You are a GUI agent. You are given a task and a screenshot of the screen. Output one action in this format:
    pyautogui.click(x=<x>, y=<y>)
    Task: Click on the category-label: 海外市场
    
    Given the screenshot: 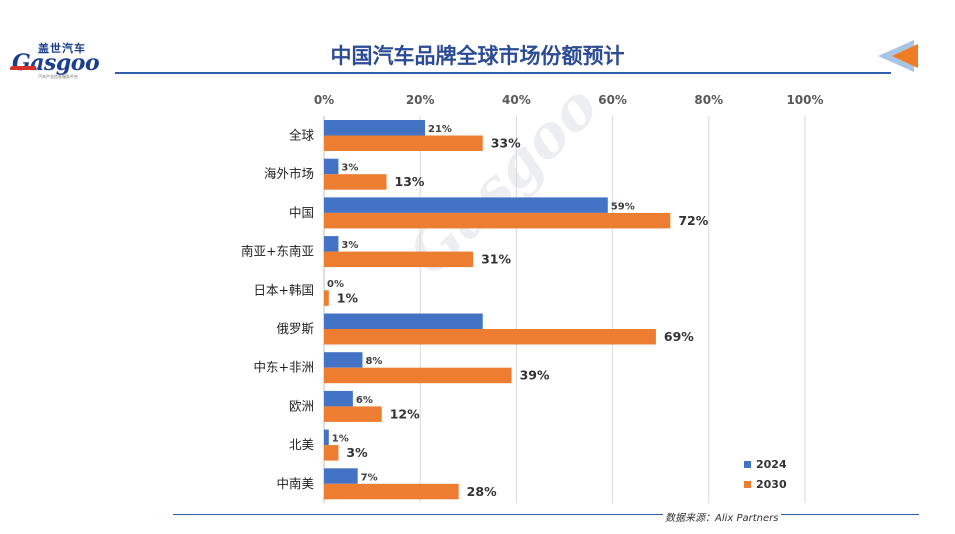 What is the action you would take?
    pyautogui.click(x=289, y=173)
    